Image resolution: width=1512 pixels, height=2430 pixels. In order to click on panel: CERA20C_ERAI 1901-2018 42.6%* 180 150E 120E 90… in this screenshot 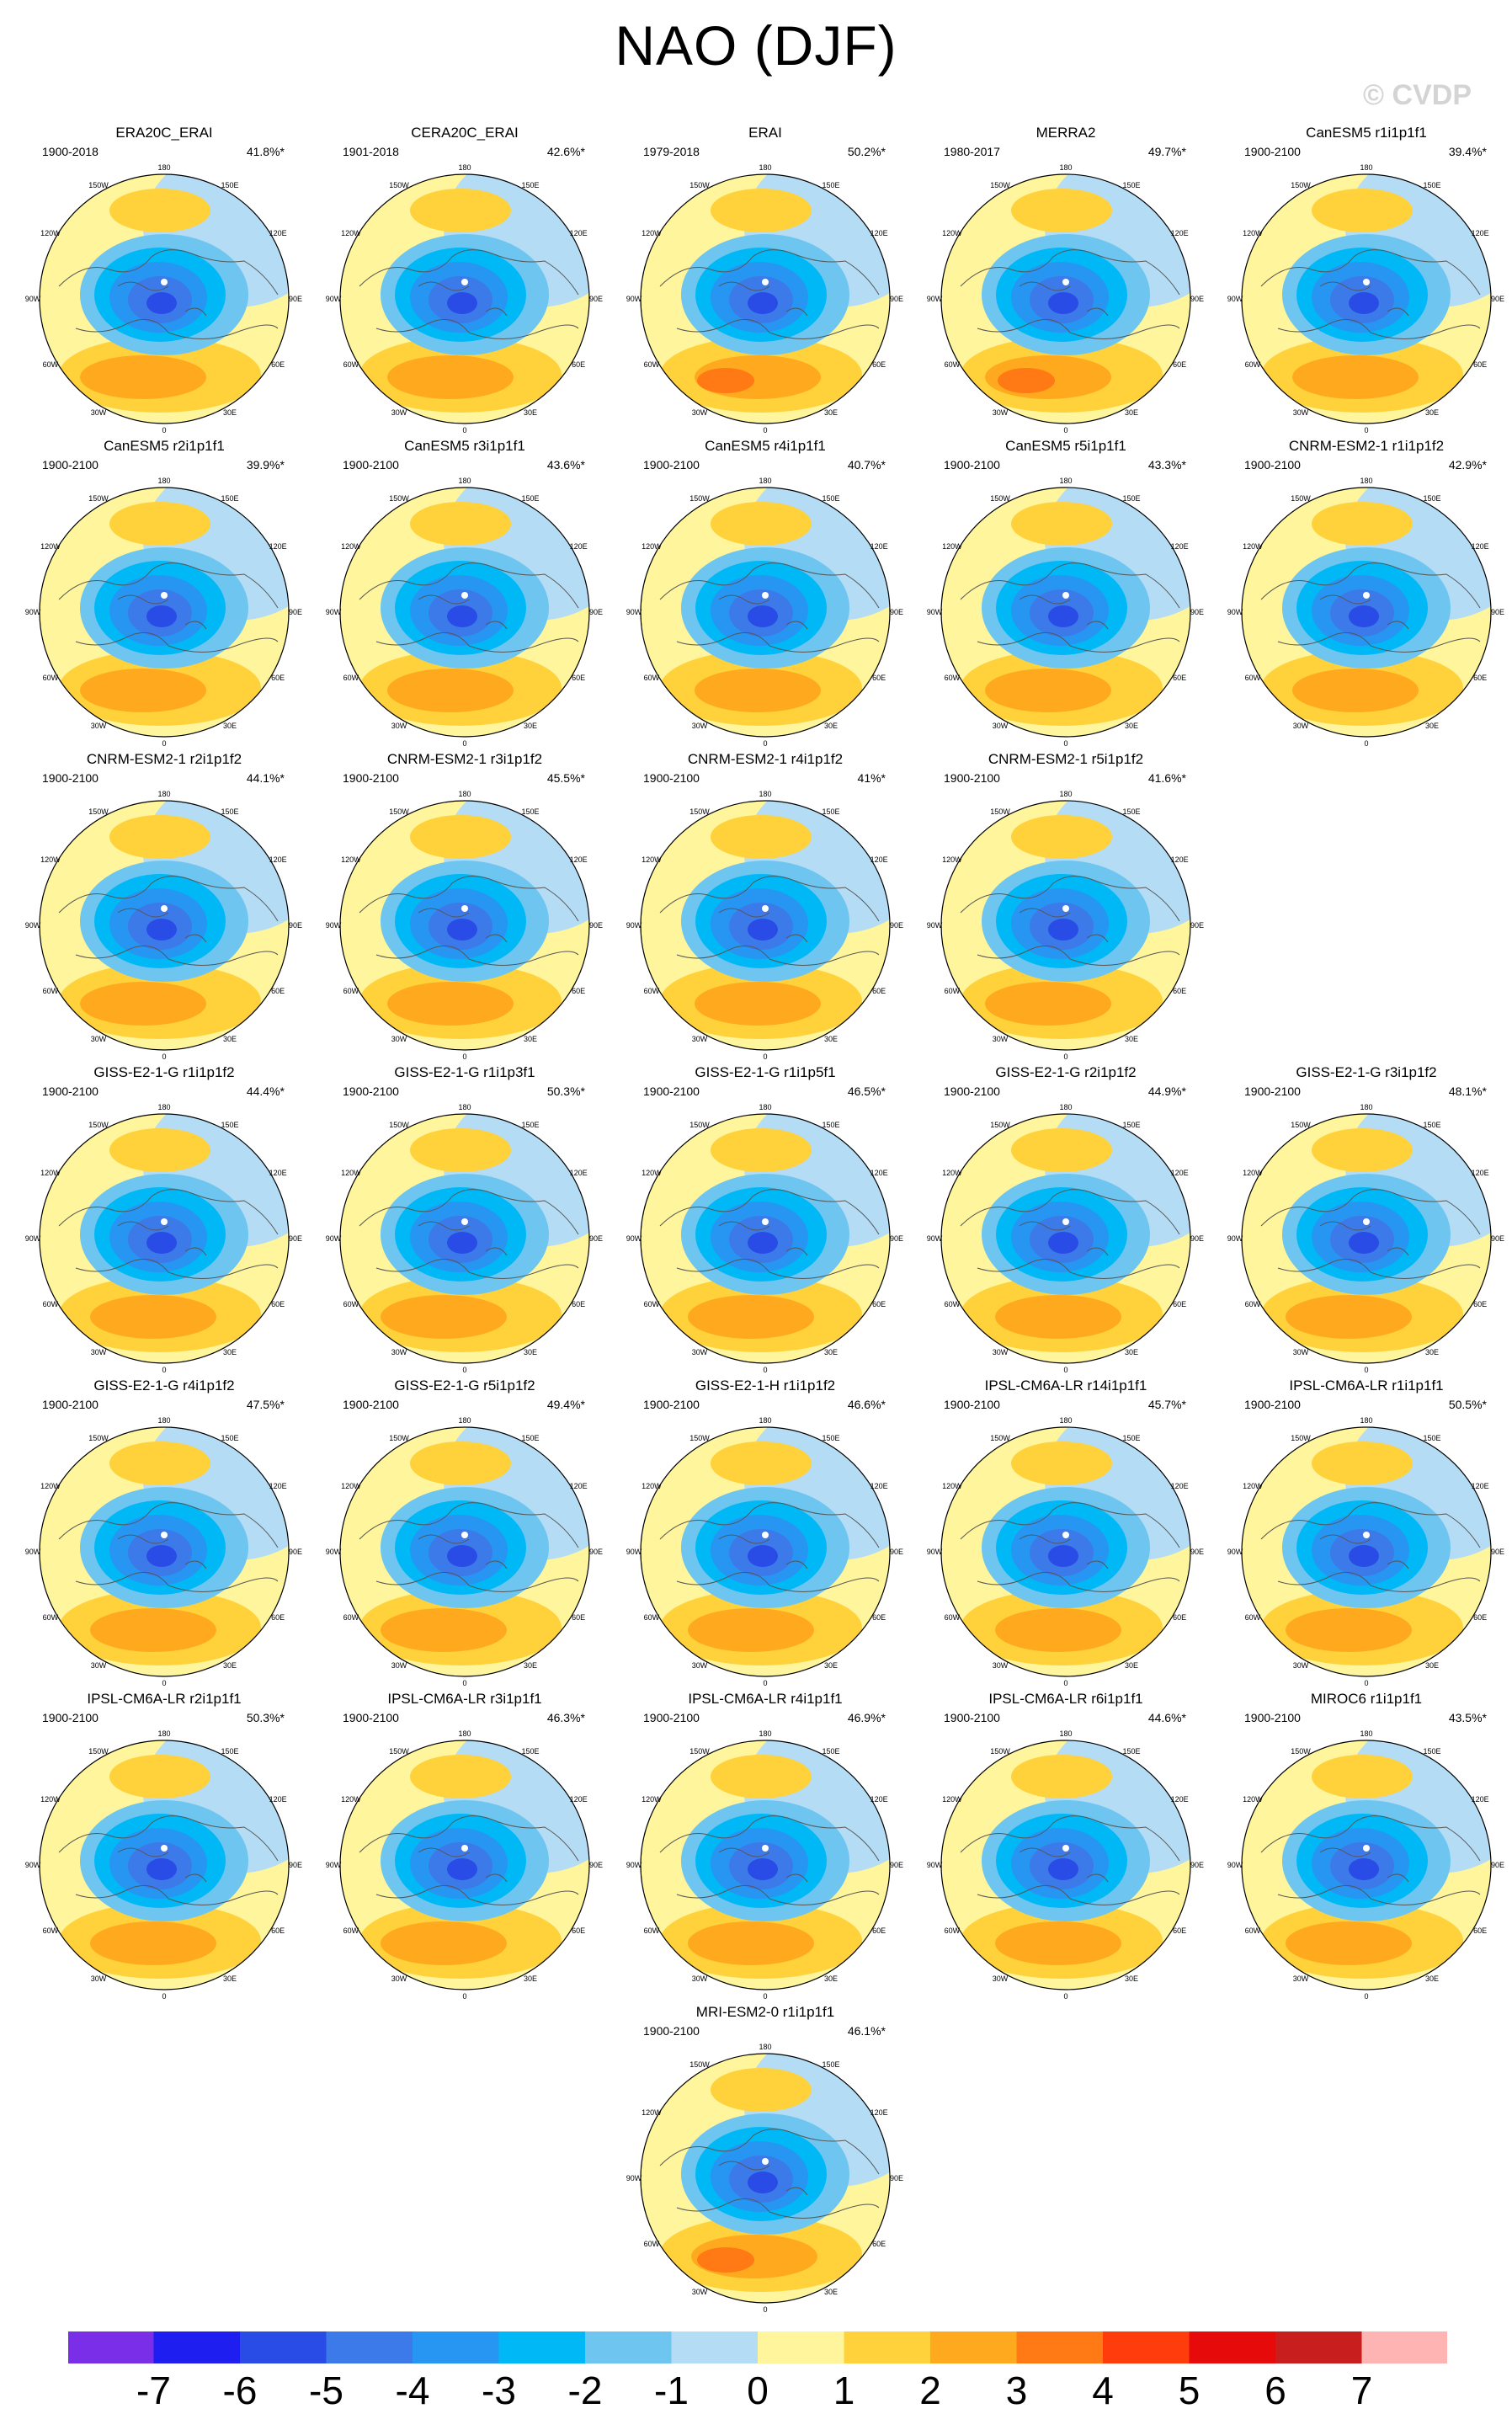, I will do `click(465, 281)`.